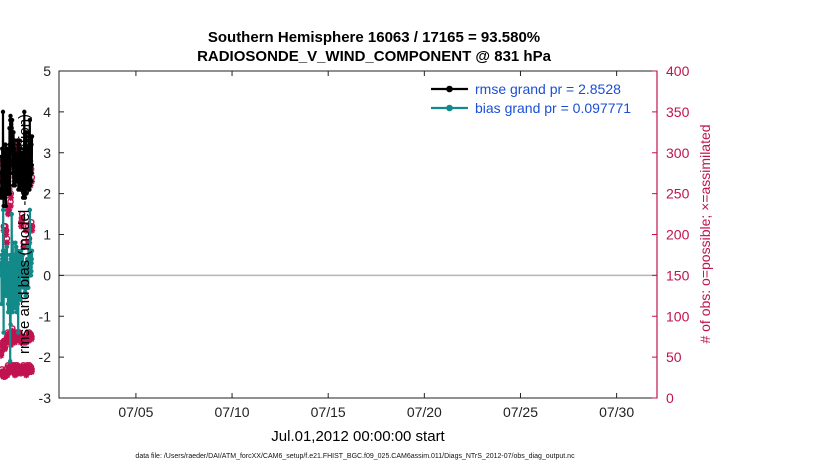 The height and width of the screenshot is (470, 830). I want to click on y-right-tick-label: 350, so click(678, 112).